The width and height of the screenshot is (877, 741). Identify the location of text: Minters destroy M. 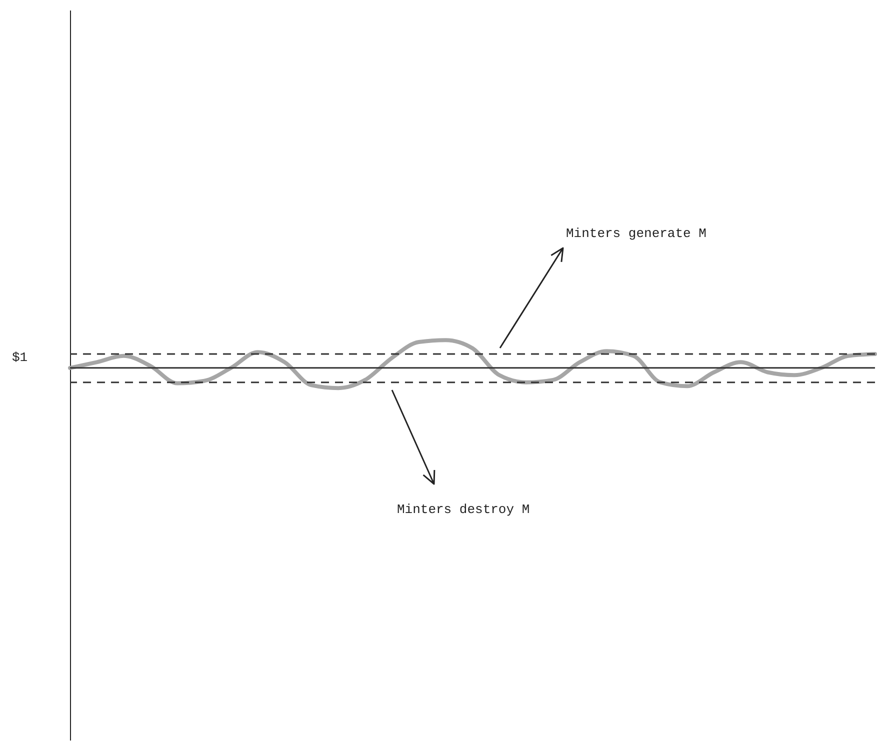
(463, 509).